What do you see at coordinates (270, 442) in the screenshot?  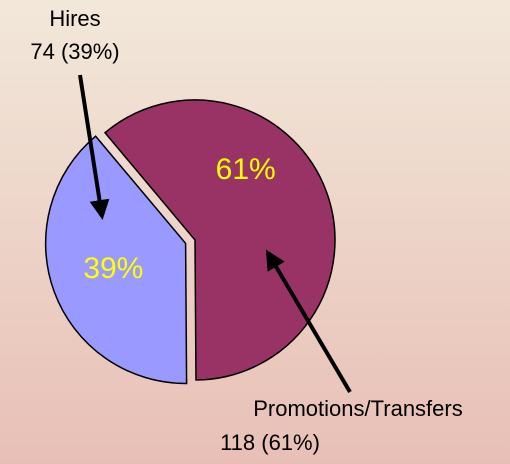 I see `annotation: 118 (61%)` at bounding box center [270, 442].